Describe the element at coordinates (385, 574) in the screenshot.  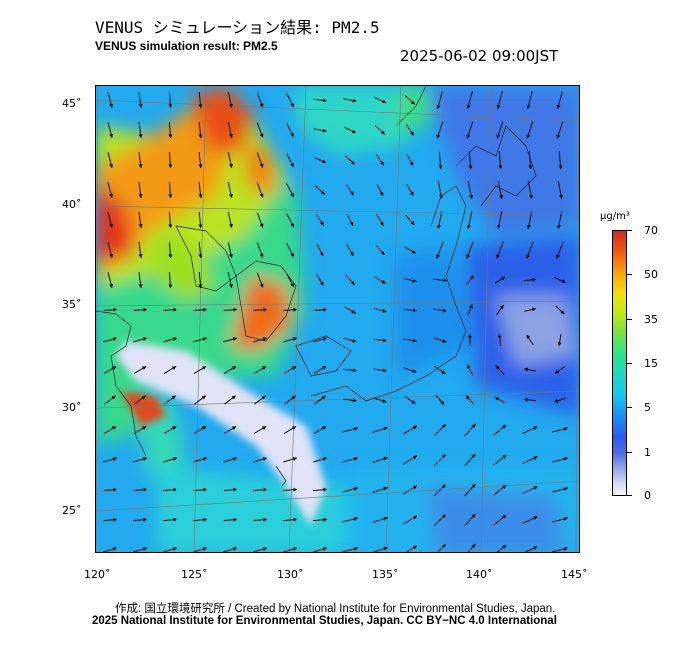
I see `lon-label-135: 135˚` at that location.